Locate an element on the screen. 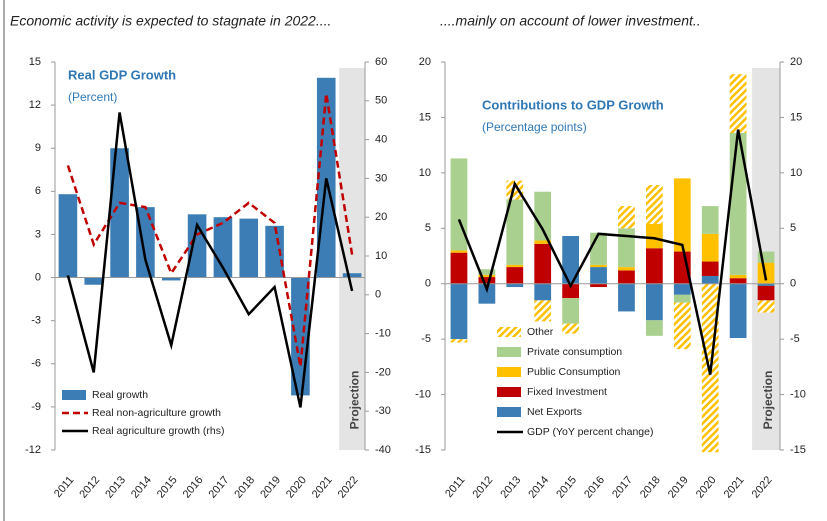  y-tick-label: -12 is located at coordinates (33, 450).